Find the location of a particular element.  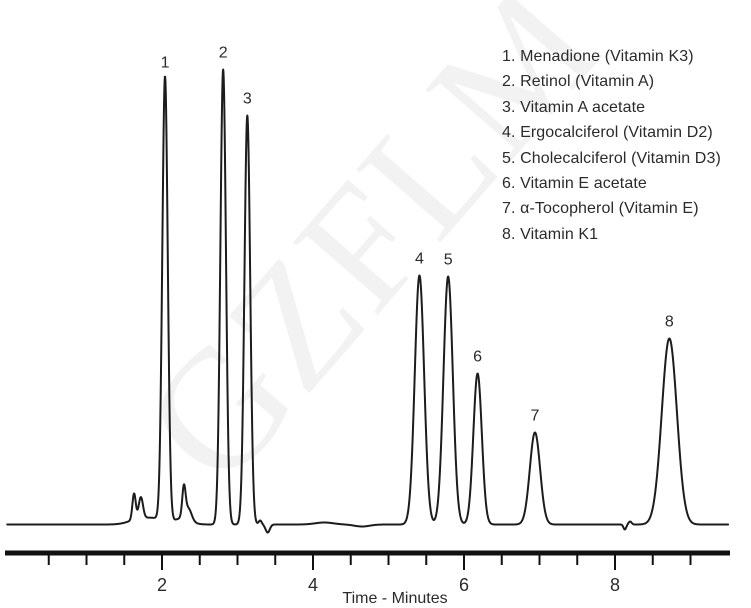

legend-item: 5. Cholecalciferol (Vitamin D3) is located at coordinates (611, 158).